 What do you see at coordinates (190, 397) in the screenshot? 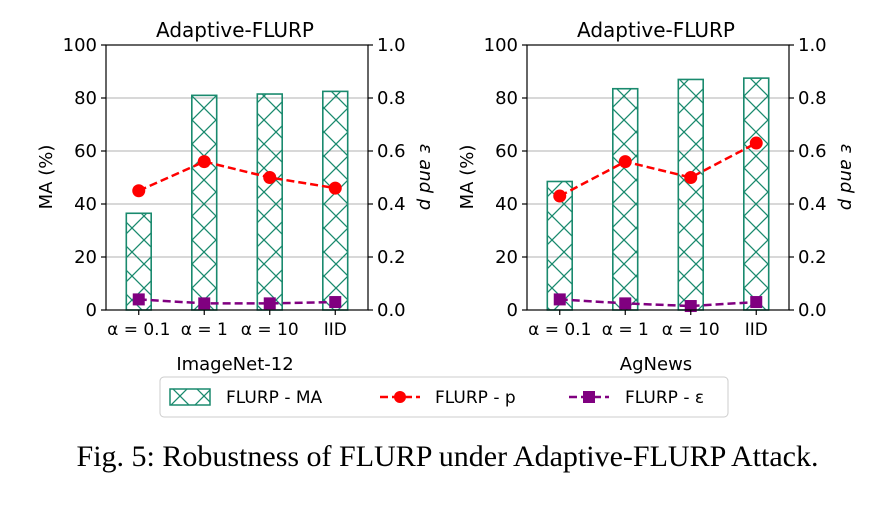
I see `legend-swatch-ma` at bounding box center [190, 397].